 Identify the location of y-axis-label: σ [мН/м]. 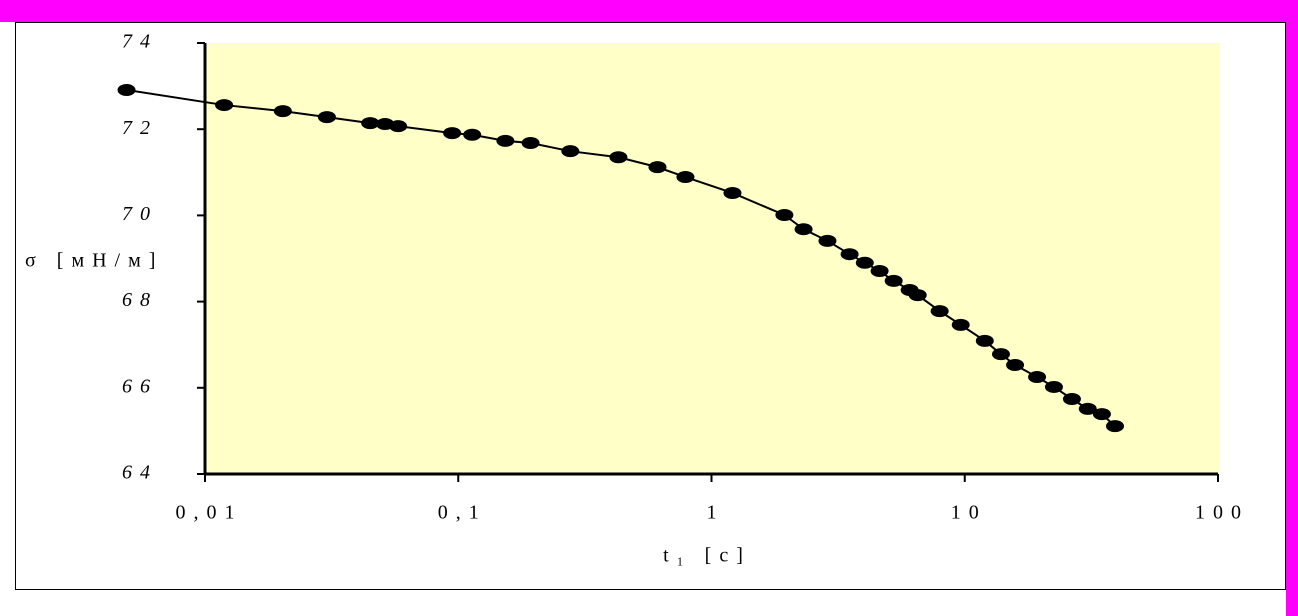
(94, 261).